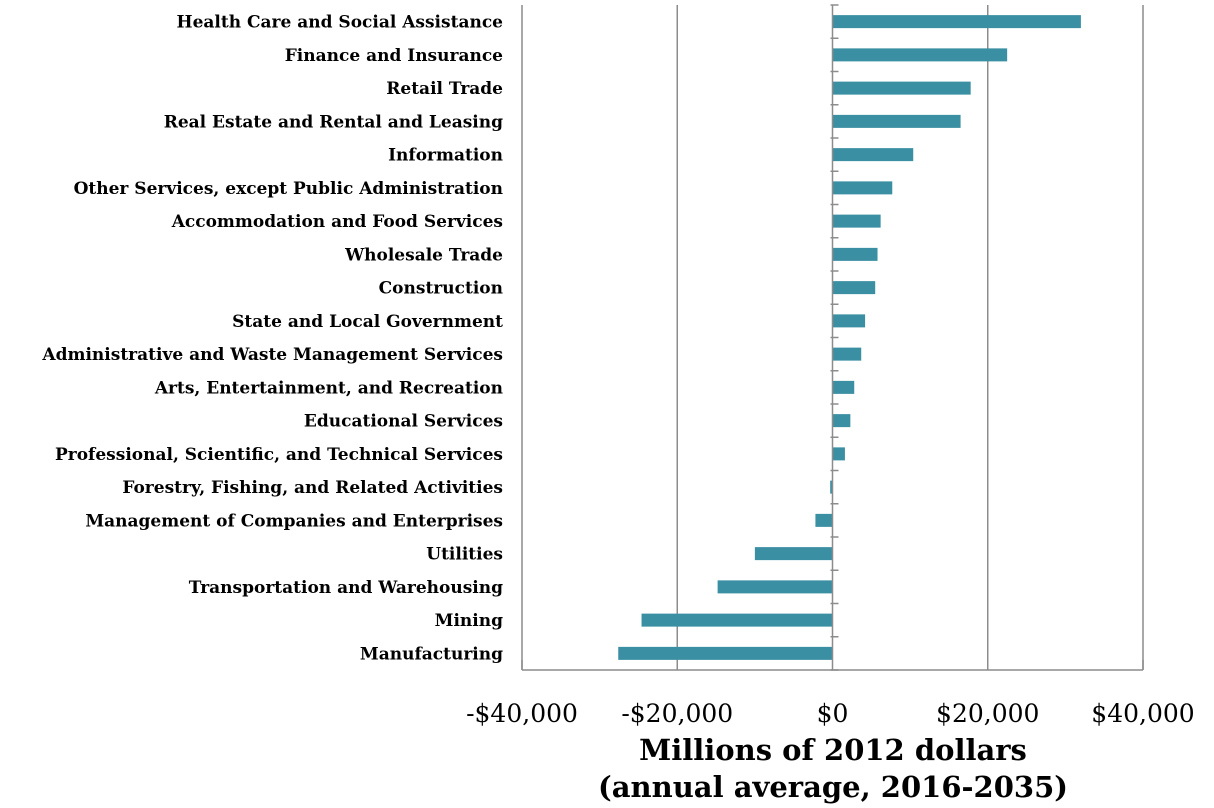 This screenshot has height=808, width=1214. Describe the element at coordinates (346, 588) in the screenshot. I see `category-label: Transportation and Warehousing` at that location.